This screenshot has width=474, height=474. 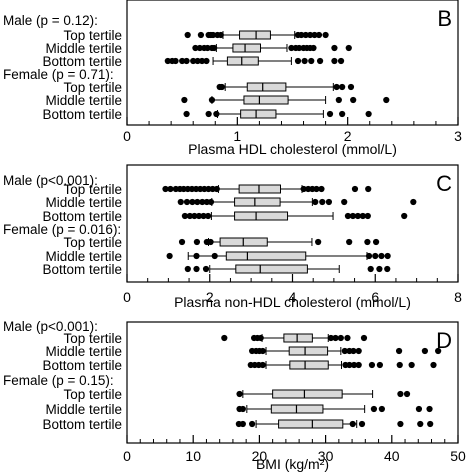 What do you see at coordinates (50, 20) in the screenshot?
I see `group-title: Male (p = 0.12):` at bounding box center [50, 20].